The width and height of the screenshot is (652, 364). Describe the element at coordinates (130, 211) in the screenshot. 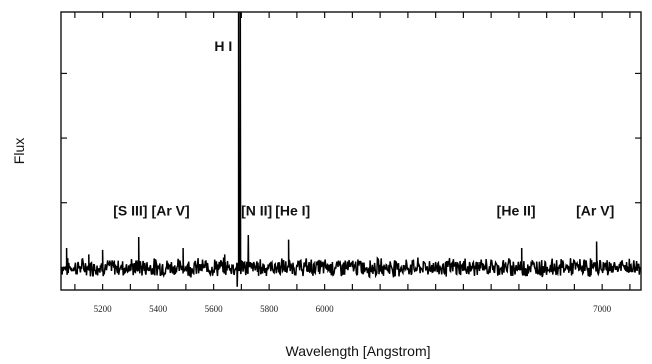

I see `line-annotation: [S III]` at that location.